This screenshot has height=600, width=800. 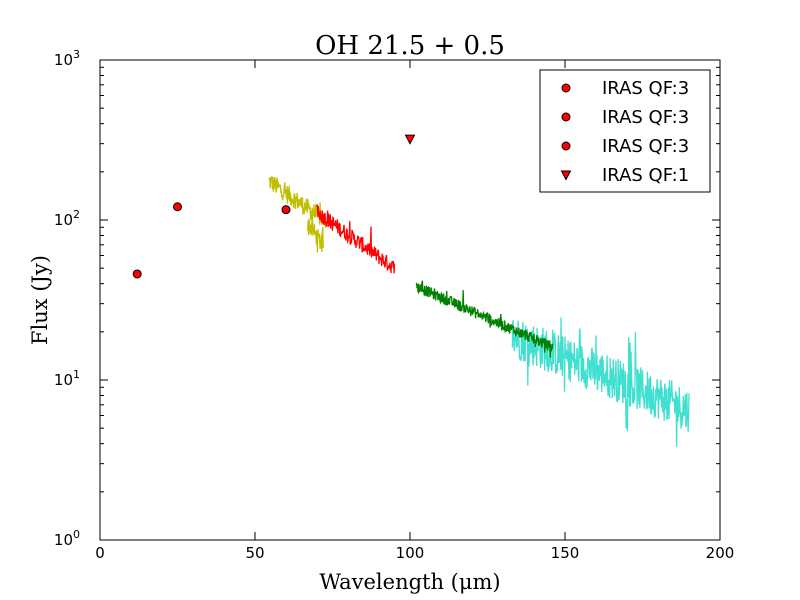 I want to click on x-tick-label: 50, so click(x=254, y=553).